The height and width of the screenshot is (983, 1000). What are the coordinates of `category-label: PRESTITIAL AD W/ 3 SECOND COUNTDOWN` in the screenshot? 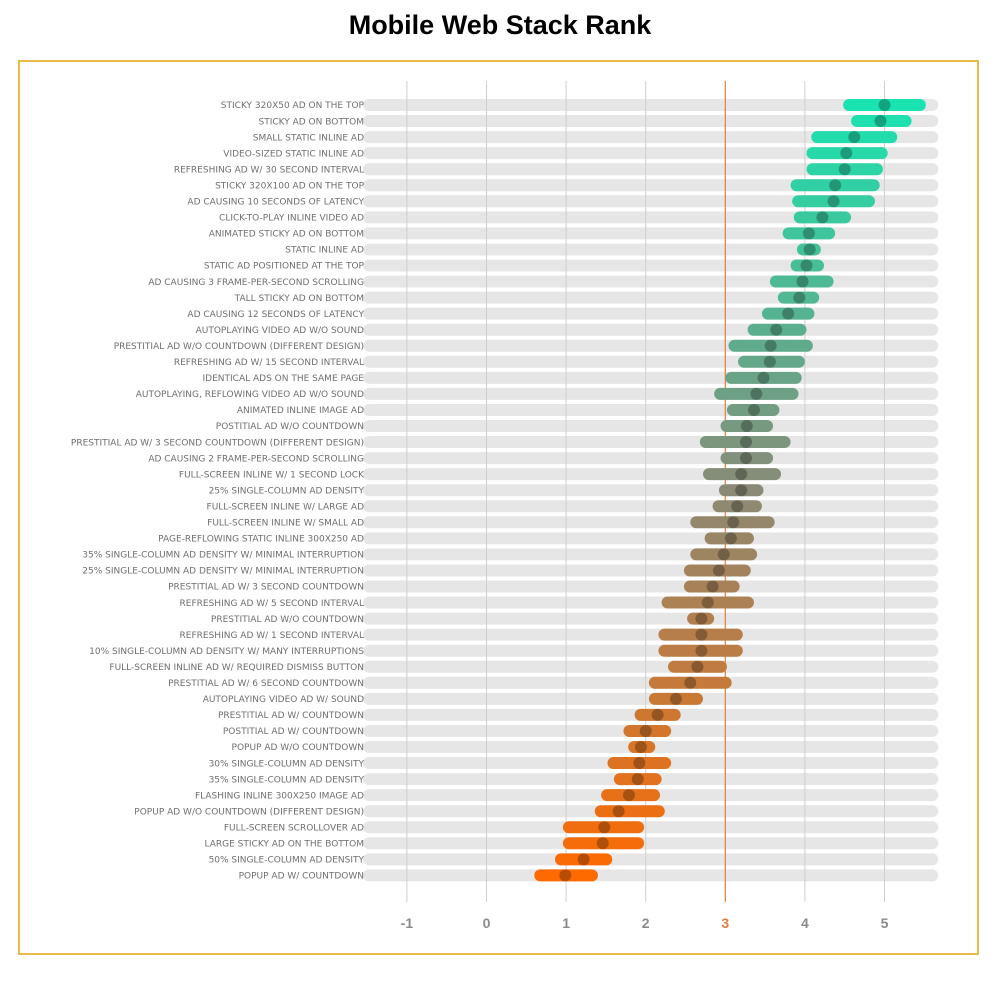 It's located at (266, 588).